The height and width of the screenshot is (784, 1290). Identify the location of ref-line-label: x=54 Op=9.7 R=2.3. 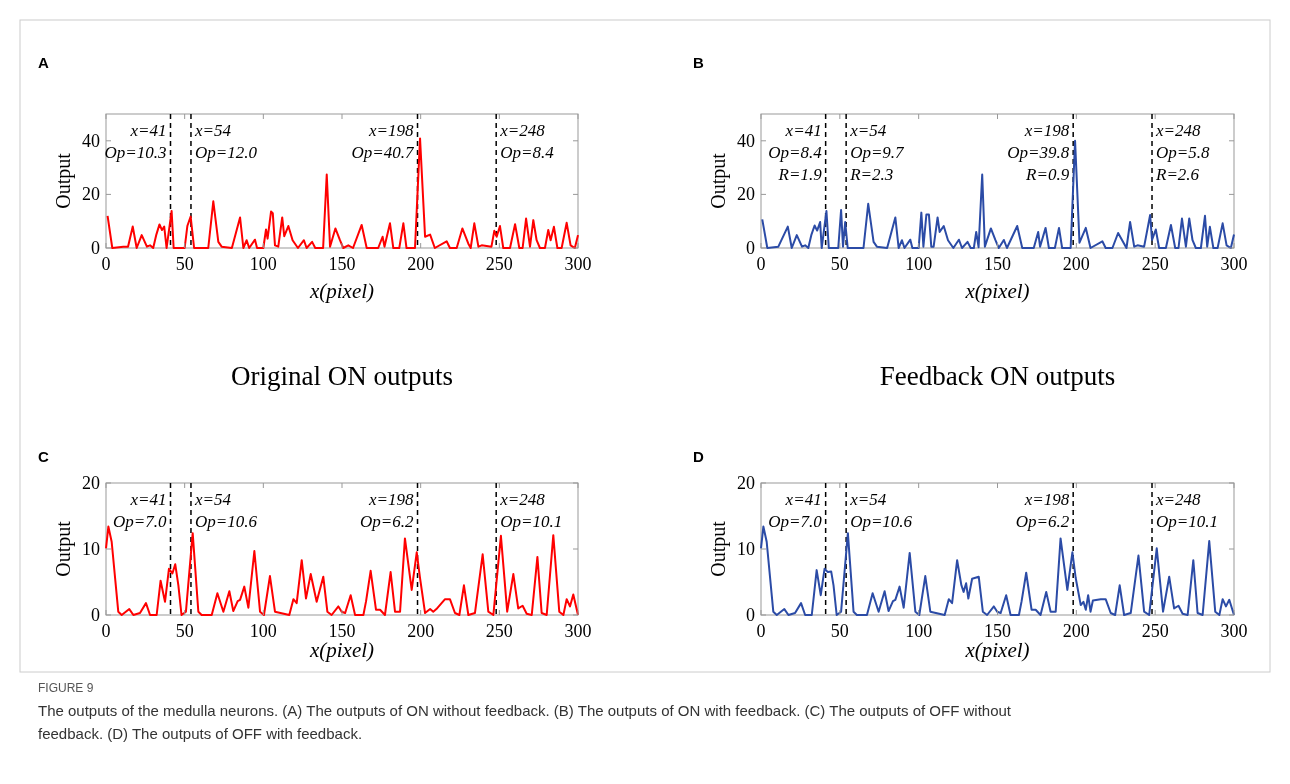
(877, 152).